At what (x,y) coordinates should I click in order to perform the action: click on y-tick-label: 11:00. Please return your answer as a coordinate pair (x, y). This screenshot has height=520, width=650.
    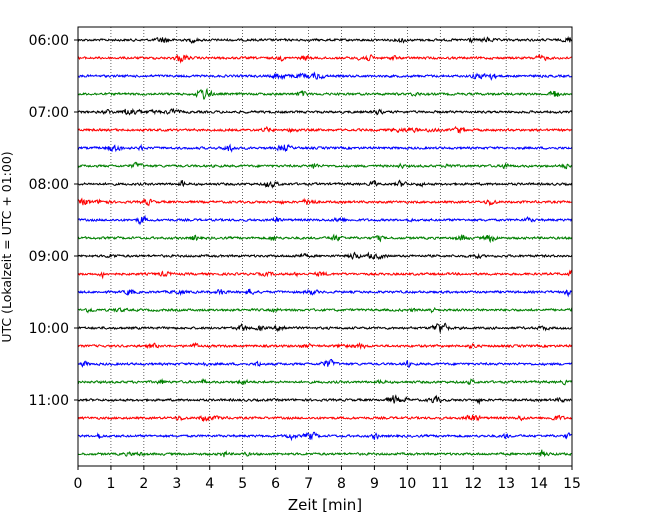
    Looking at the image, I should click on (49, 401).